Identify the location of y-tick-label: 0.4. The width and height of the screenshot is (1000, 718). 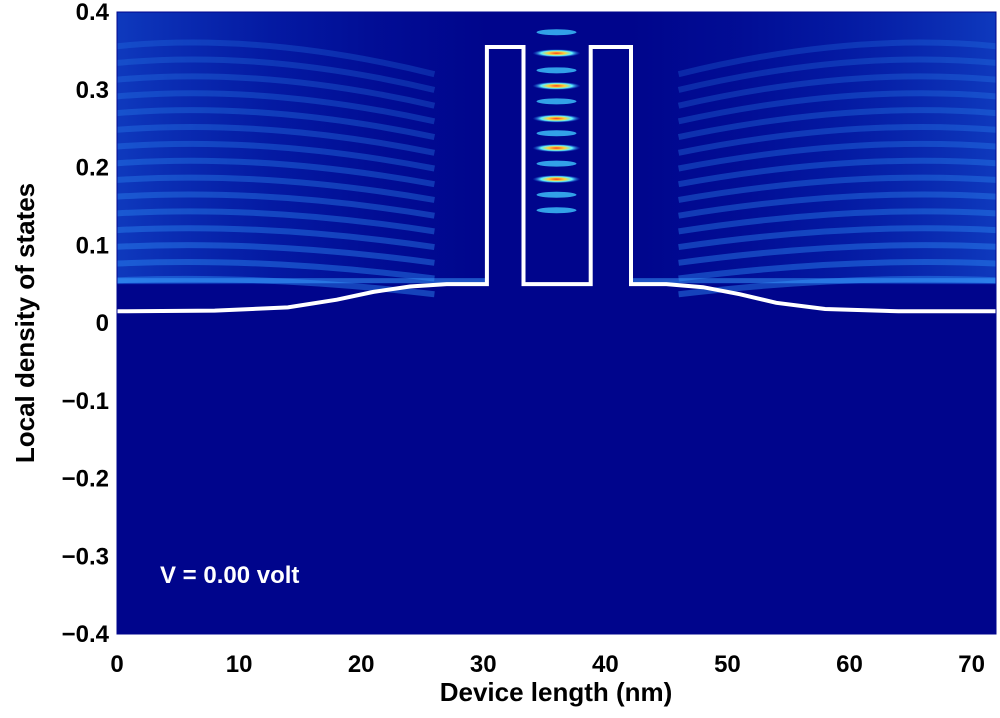
(93, 13).